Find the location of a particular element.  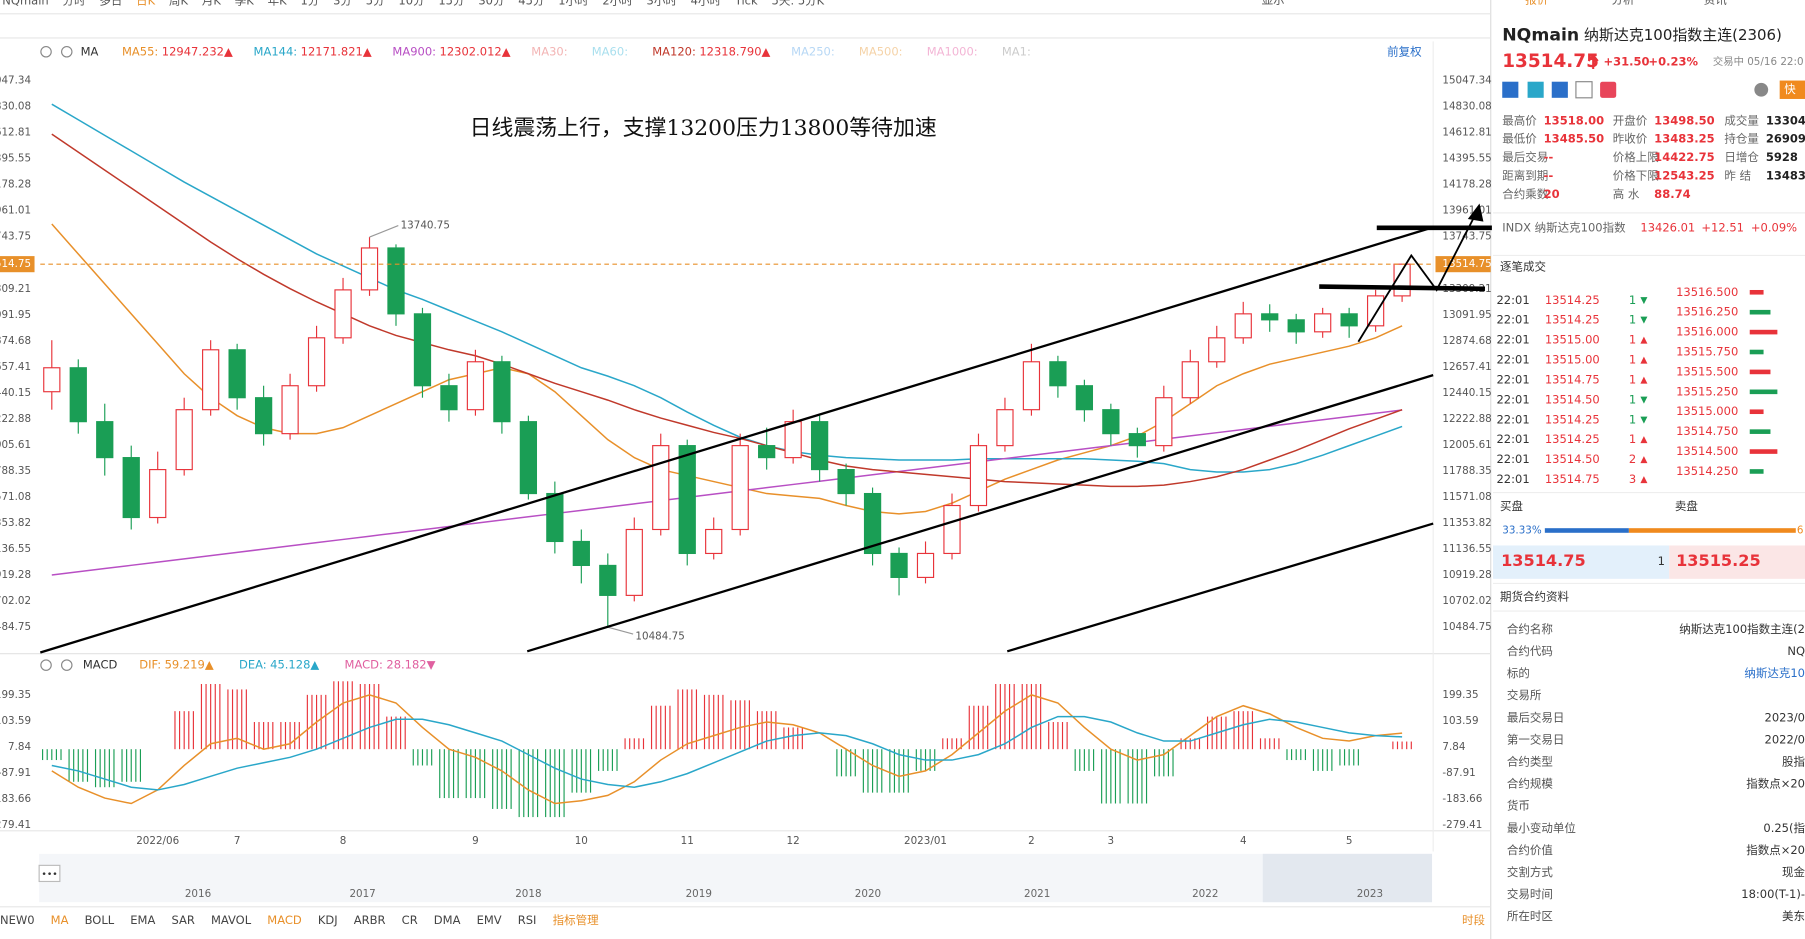

indicator-tab: BOLL is located at coordinates (100, 920).